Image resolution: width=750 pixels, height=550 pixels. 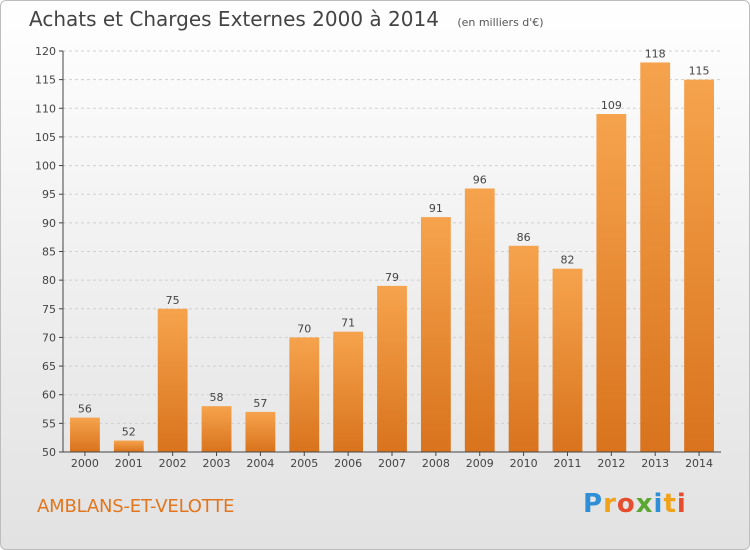 I want to click on data-label: 58, so click(x=217, y=397).